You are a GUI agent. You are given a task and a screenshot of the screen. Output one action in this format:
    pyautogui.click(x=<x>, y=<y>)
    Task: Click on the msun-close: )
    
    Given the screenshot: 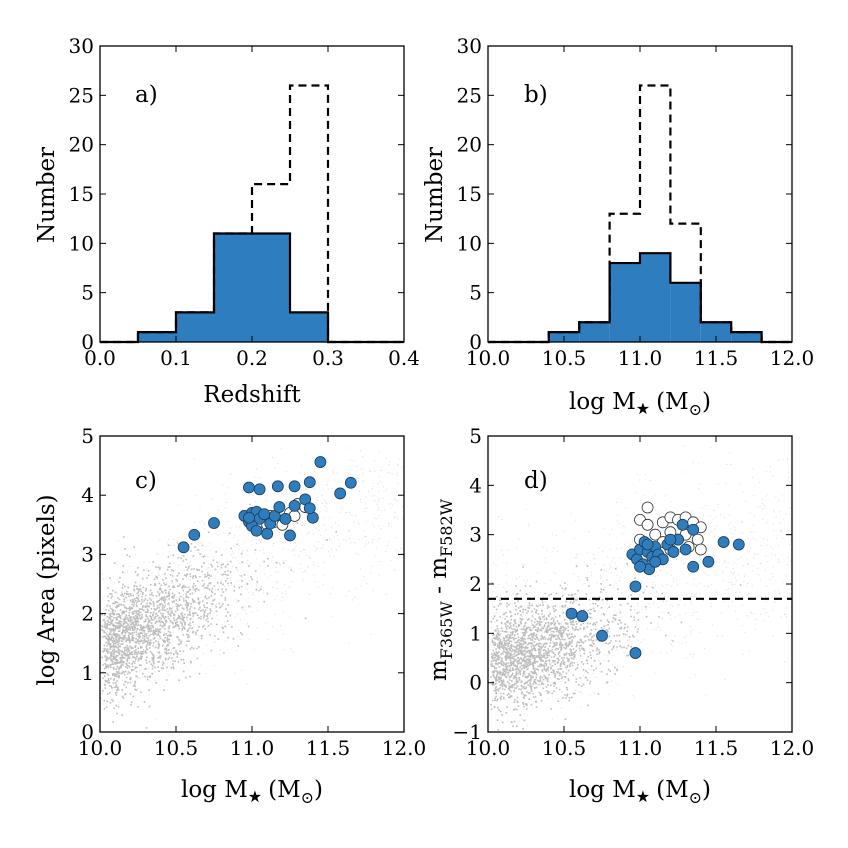 What is the action you would take?
    pyautogui.click(x=706, y=402)
    